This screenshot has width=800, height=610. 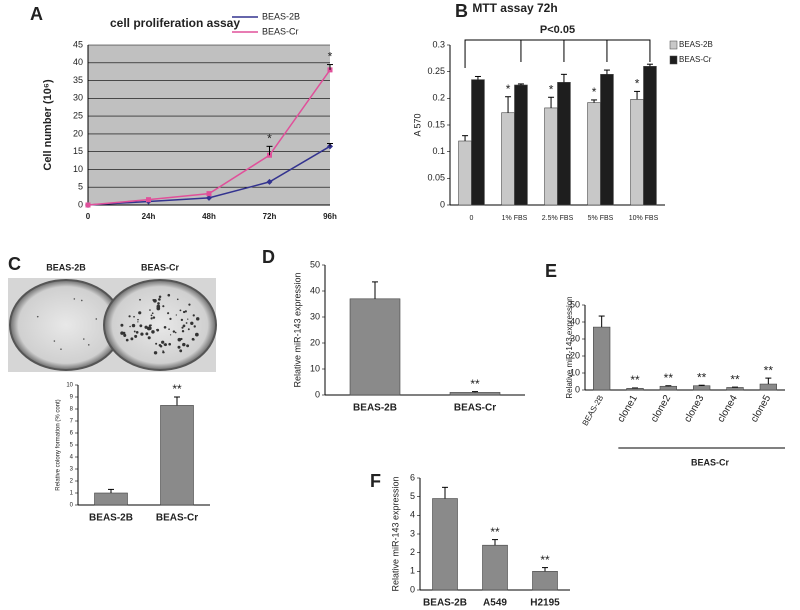 What do you see at coordinates (696, 44) in the screenshot?
I see `legend-label: BEAS-2B` at bounding box center [696, 44].